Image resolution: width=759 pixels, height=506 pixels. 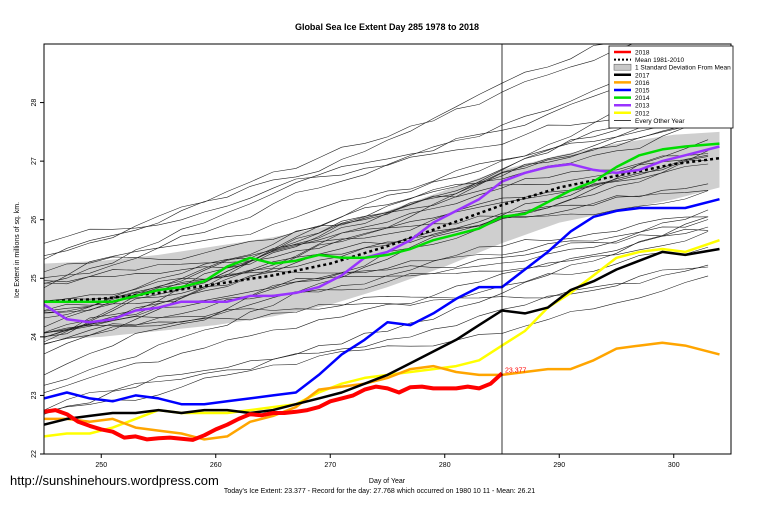 I want to click on legend-label: Mean 1981-2010, so click(x=660, y=60).